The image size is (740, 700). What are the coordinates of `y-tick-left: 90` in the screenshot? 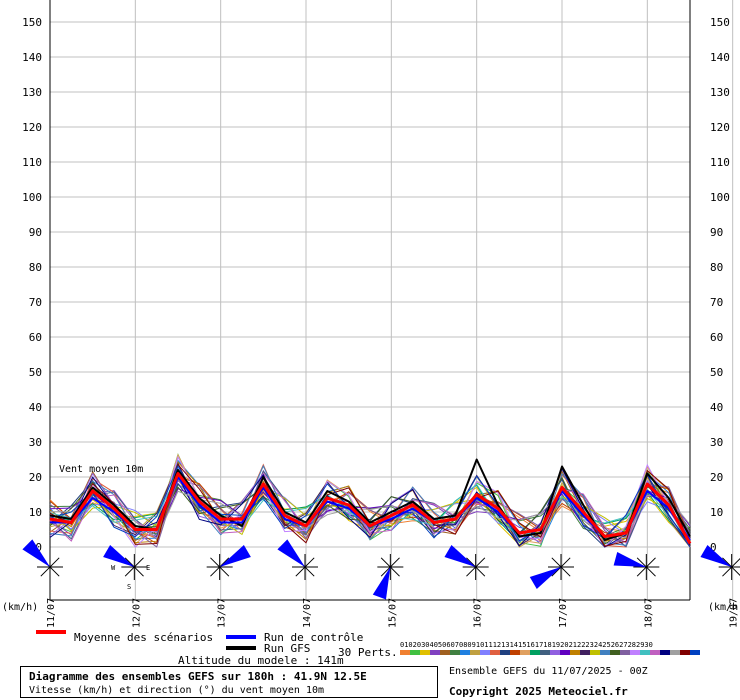 It's located at (35, 232).